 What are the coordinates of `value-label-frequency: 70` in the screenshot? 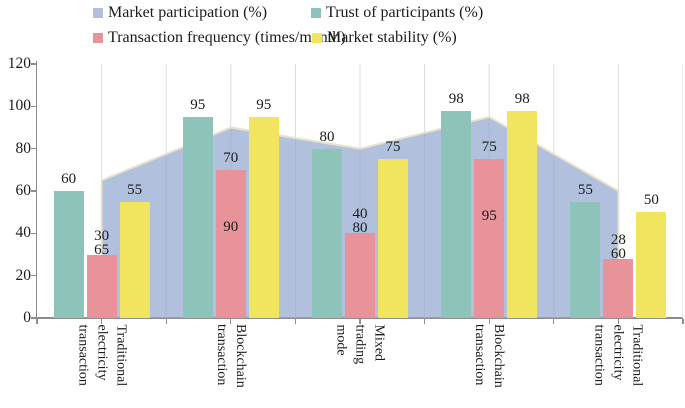 It's located at (231, 157).